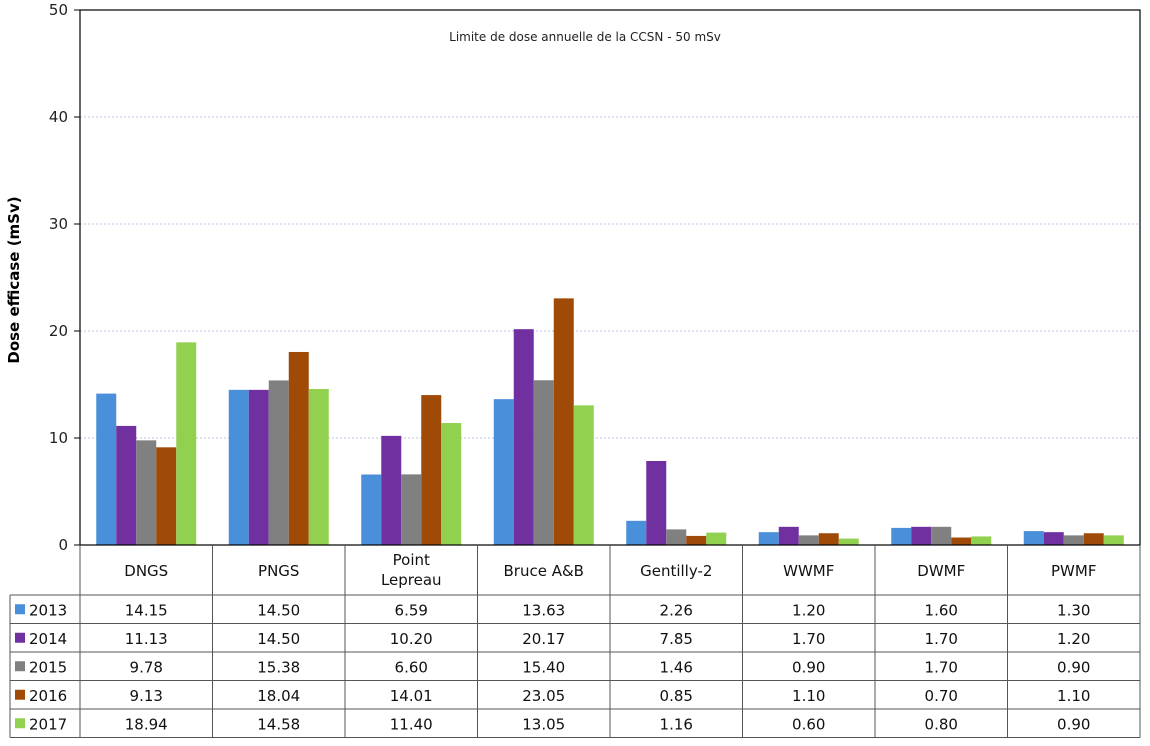 The width and height of the screenshot is (1150, 746). What do you see at coordinates (544, 571) in the screenshot?
I see `category-label: Bruce A&B` at bounding box center [544, 571].